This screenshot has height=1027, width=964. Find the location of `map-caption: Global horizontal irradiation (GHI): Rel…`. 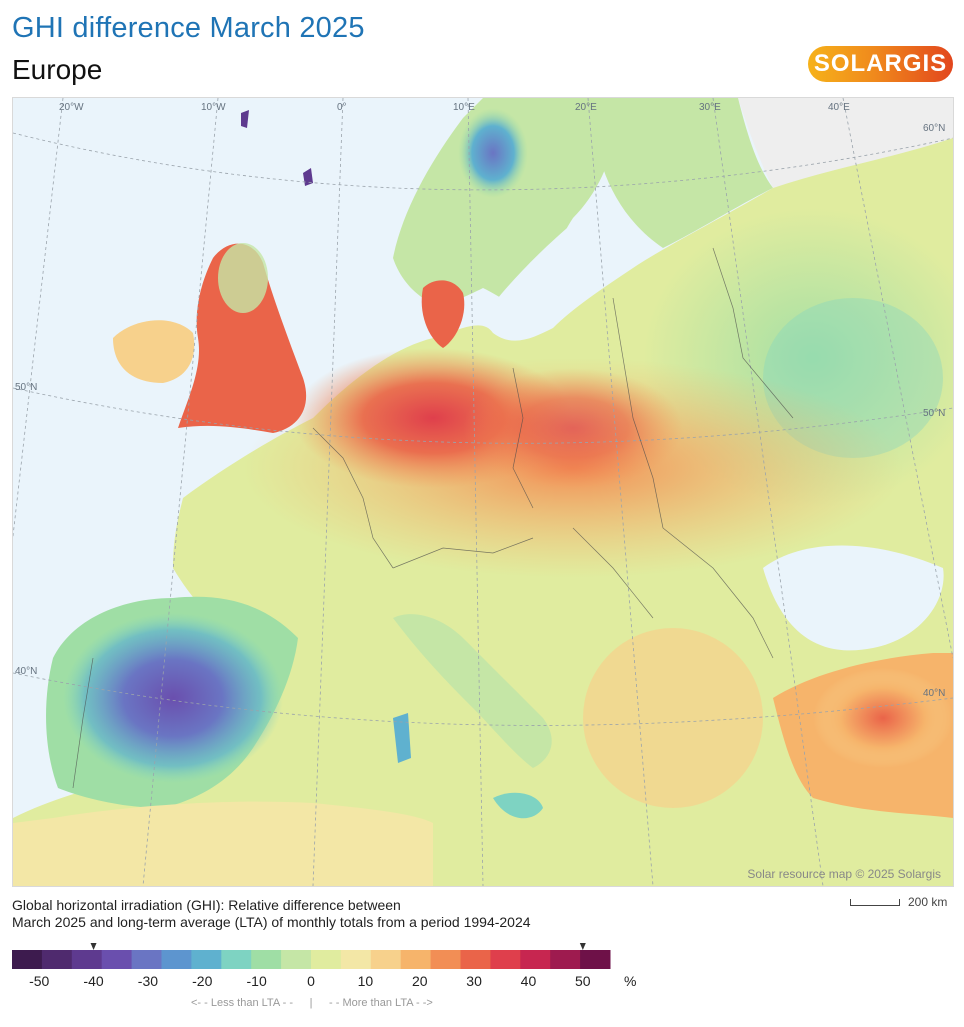

map-caption: Global horizontal irradiation (GHI): Rel… is located at coordinates (271, 913).